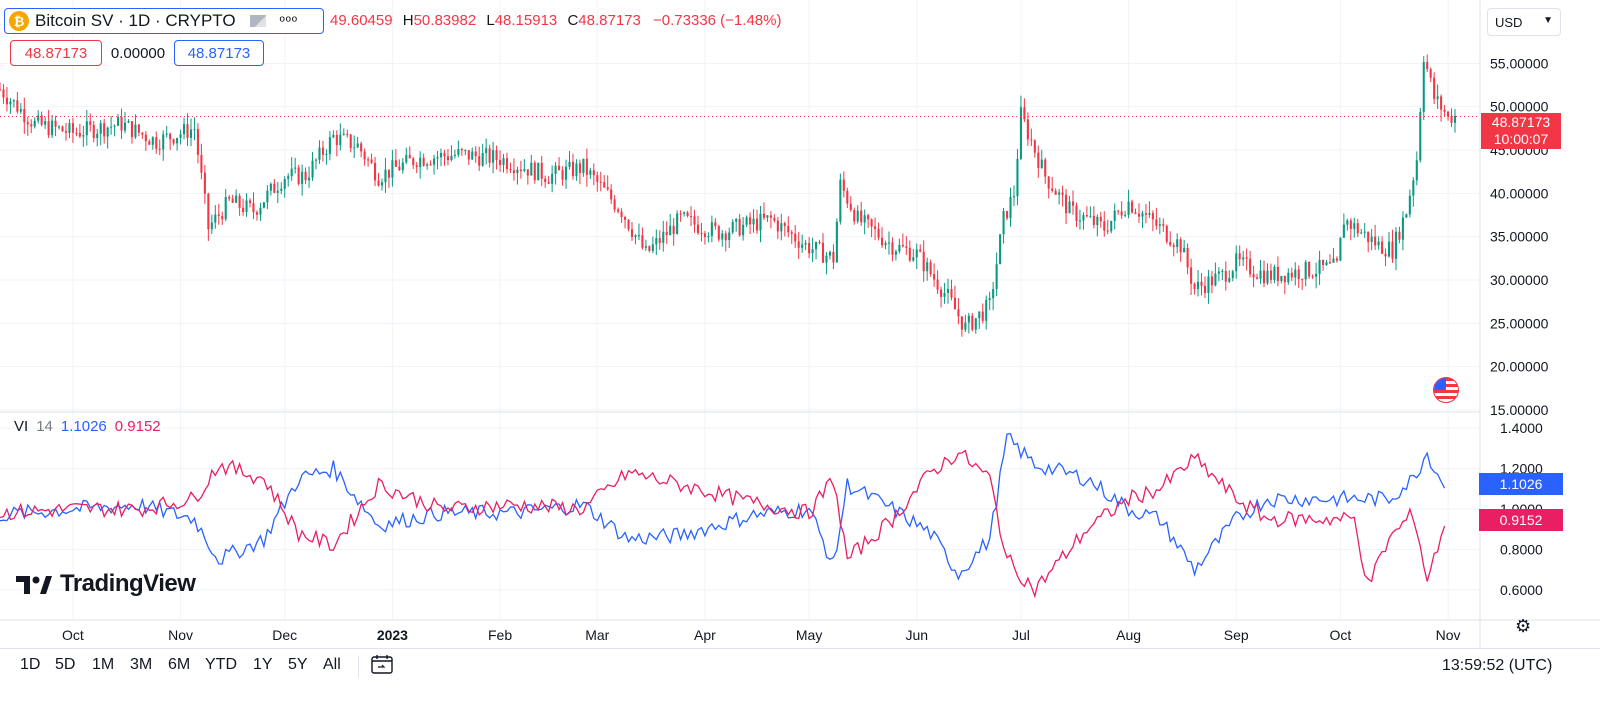  I want to click on time-tick-label: Dec, so click(284, 635).